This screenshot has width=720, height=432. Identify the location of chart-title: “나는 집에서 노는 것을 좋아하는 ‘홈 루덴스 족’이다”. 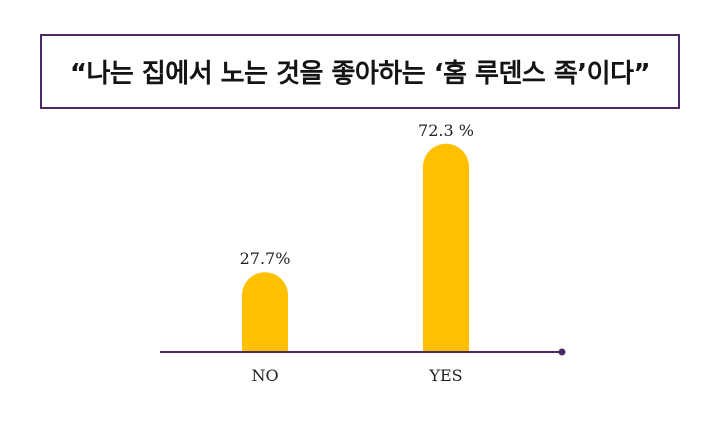
(360, 74).